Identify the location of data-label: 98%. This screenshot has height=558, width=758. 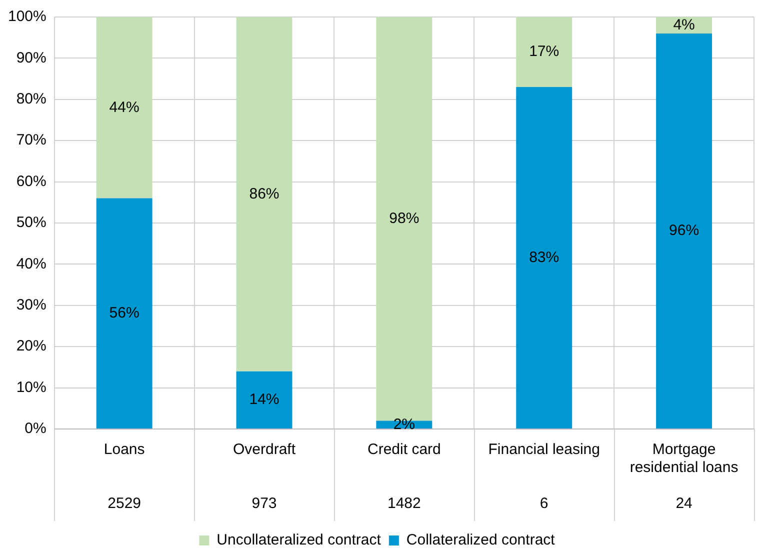
(404, 219).